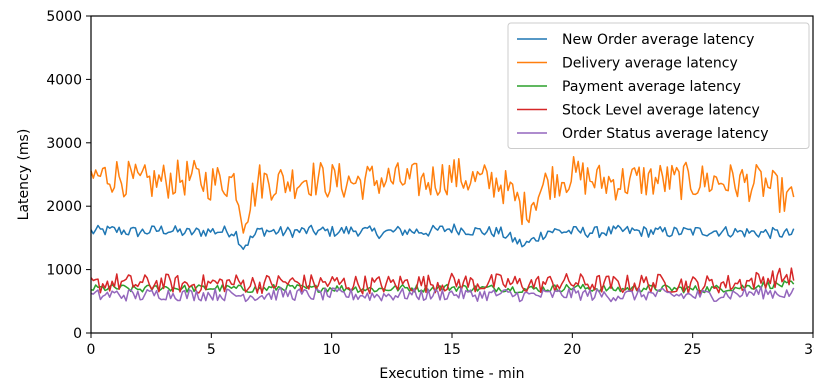 The height and width of the screenshot is (384, 814). What do you see at coordinates (68, 175) in the screenshot?
I see `y-axis: 0 1000 2000 3000 4000 5000` at bounding box center [68, 175].